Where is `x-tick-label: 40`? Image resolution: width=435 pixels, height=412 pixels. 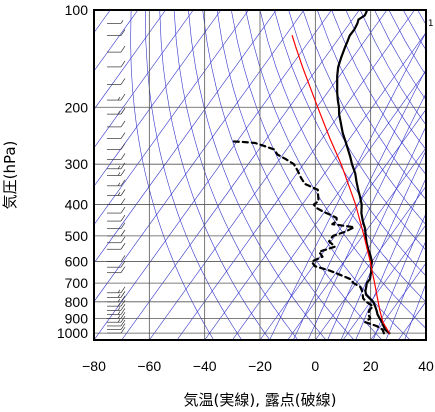
x-tick-label: 40 is located at coordinates (426, 366).